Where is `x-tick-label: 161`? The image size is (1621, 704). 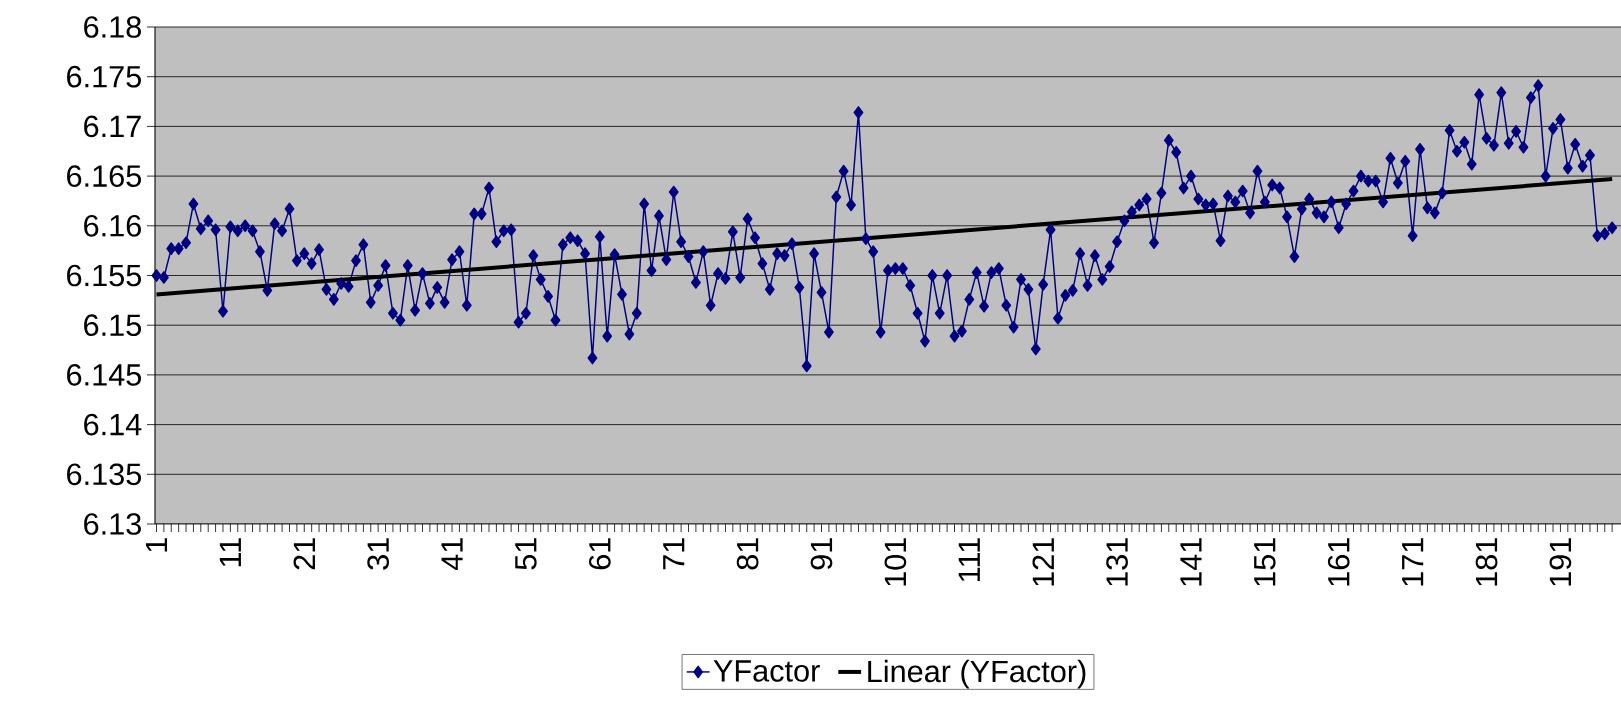 x-tick-label: 161 is located at coordinates (1338, 562).